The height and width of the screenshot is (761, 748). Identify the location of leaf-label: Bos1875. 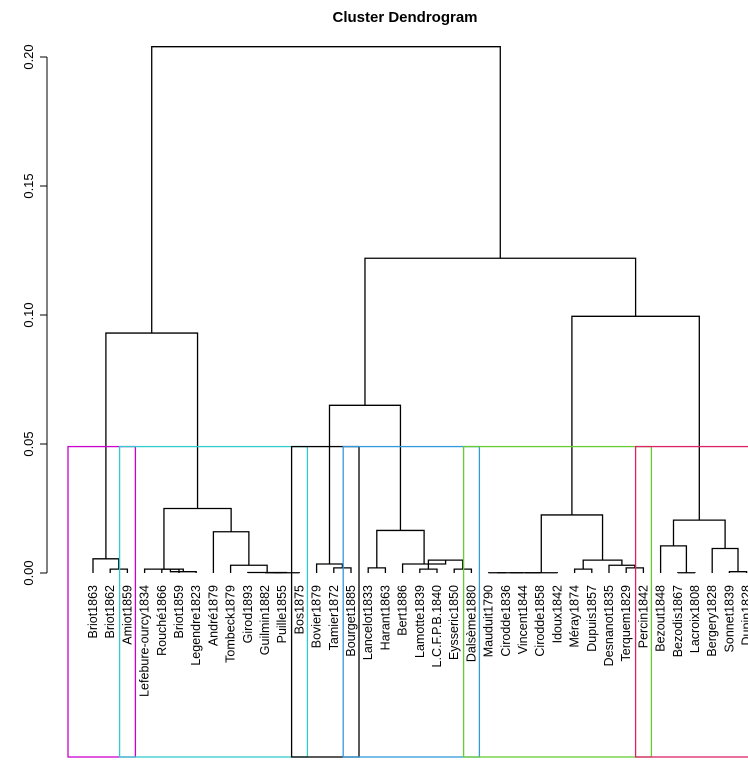
(299, 609).